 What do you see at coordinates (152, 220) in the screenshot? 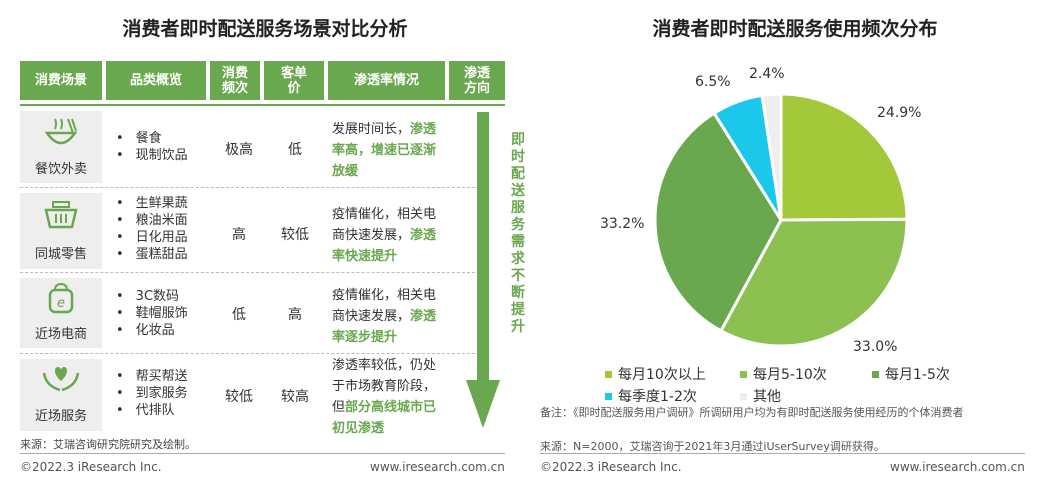
I see `list-item: 粮油米面` at bounding box center [152, 220].